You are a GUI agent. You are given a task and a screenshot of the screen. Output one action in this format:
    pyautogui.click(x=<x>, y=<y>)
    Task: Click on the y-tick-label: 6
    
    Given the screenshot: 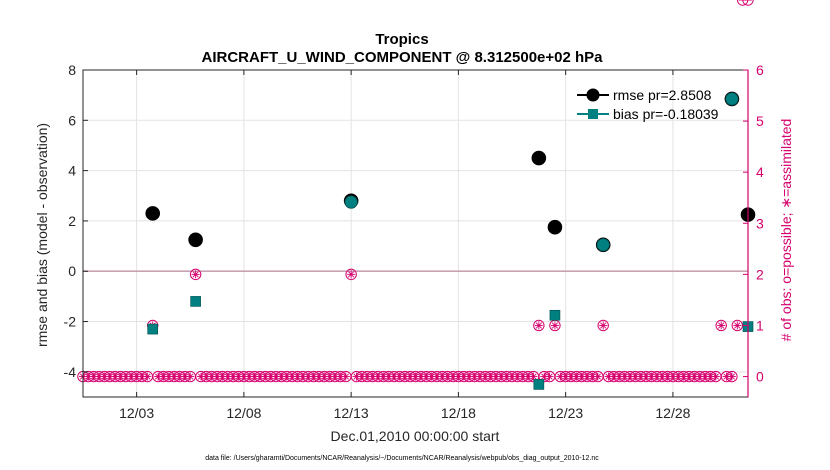 What is the action you would take?
    pyautogui.click(x=72, y=120)
    